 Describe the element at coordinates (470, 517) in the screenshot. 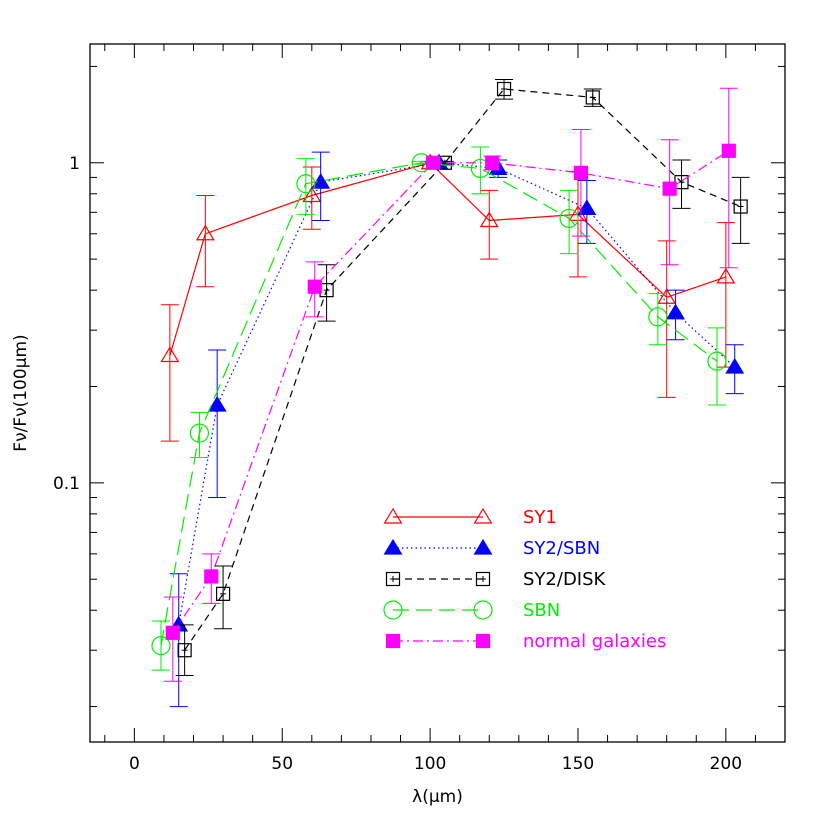

I see `legend-entry: SY1` at that location.